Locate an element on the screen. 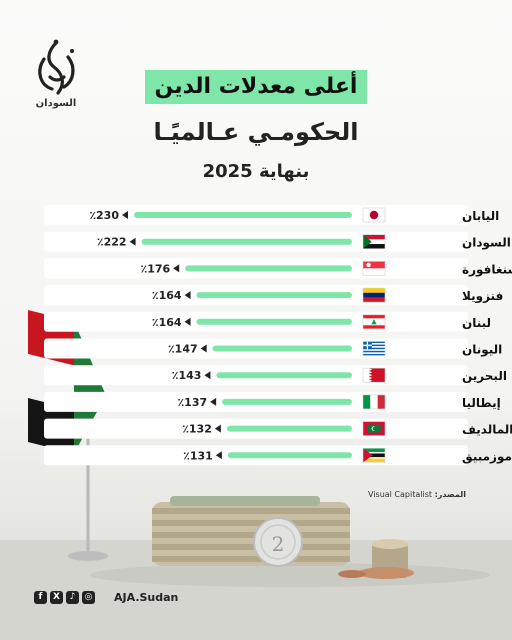  bar-row: ٪222 السودان is located at coordinates (277, 241).